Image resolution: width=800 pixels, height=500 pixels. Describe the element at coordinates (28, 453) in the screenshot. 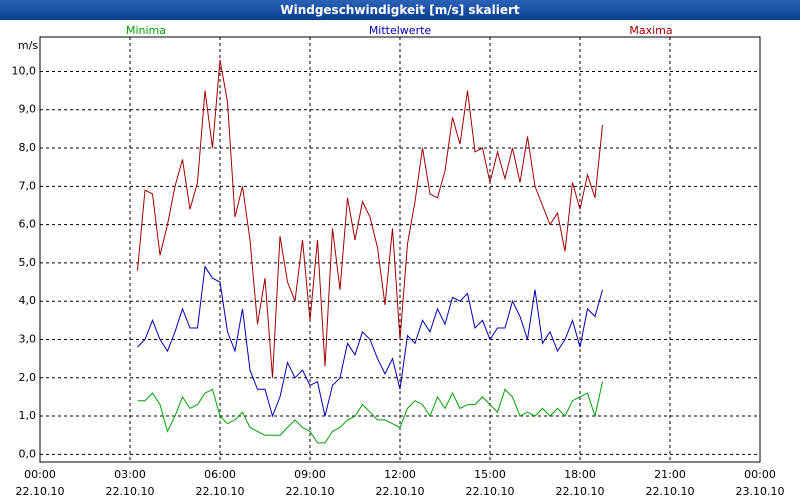

I see `y-tick-label: 0,0` at that location.